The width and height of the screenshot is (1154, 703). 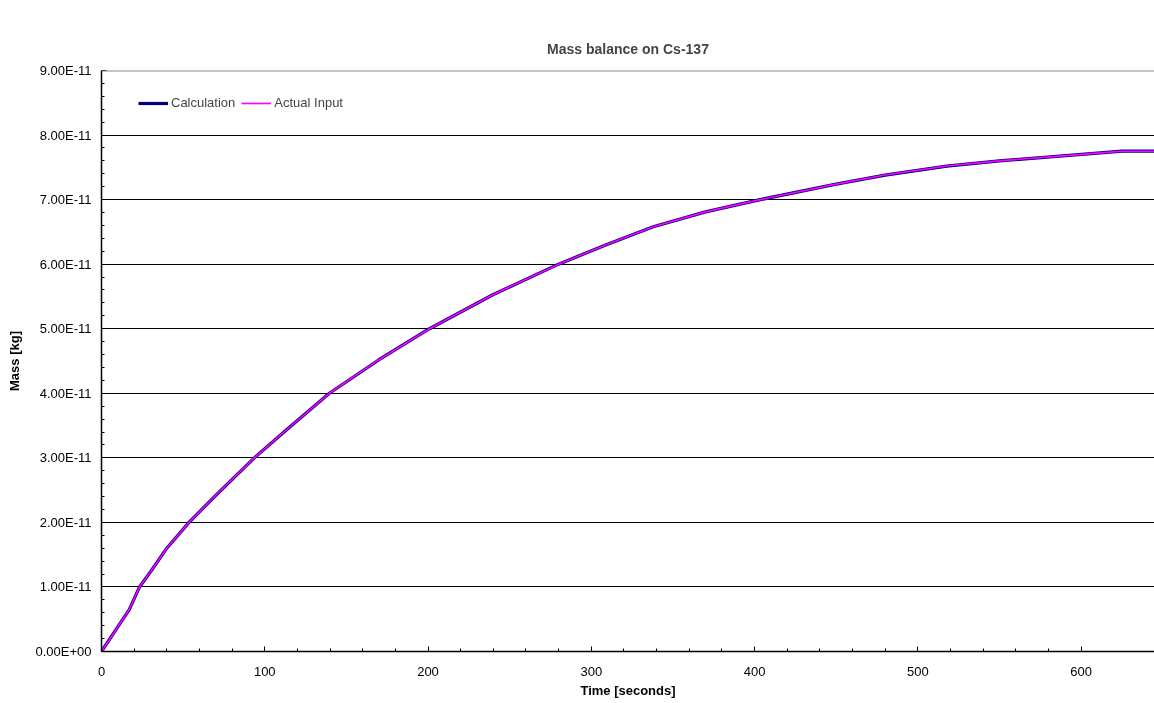 I want to click on y-tick-label: 5.00E-11, so click(x=65, y=329).